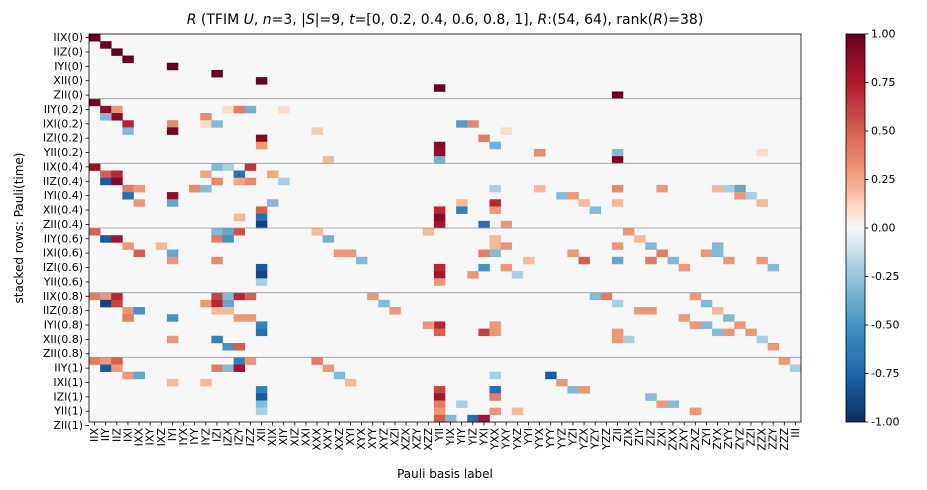 The height and width of the screenshot is (490, 927). I want to click on y-tick-label: YII(1), so click(68, 411).